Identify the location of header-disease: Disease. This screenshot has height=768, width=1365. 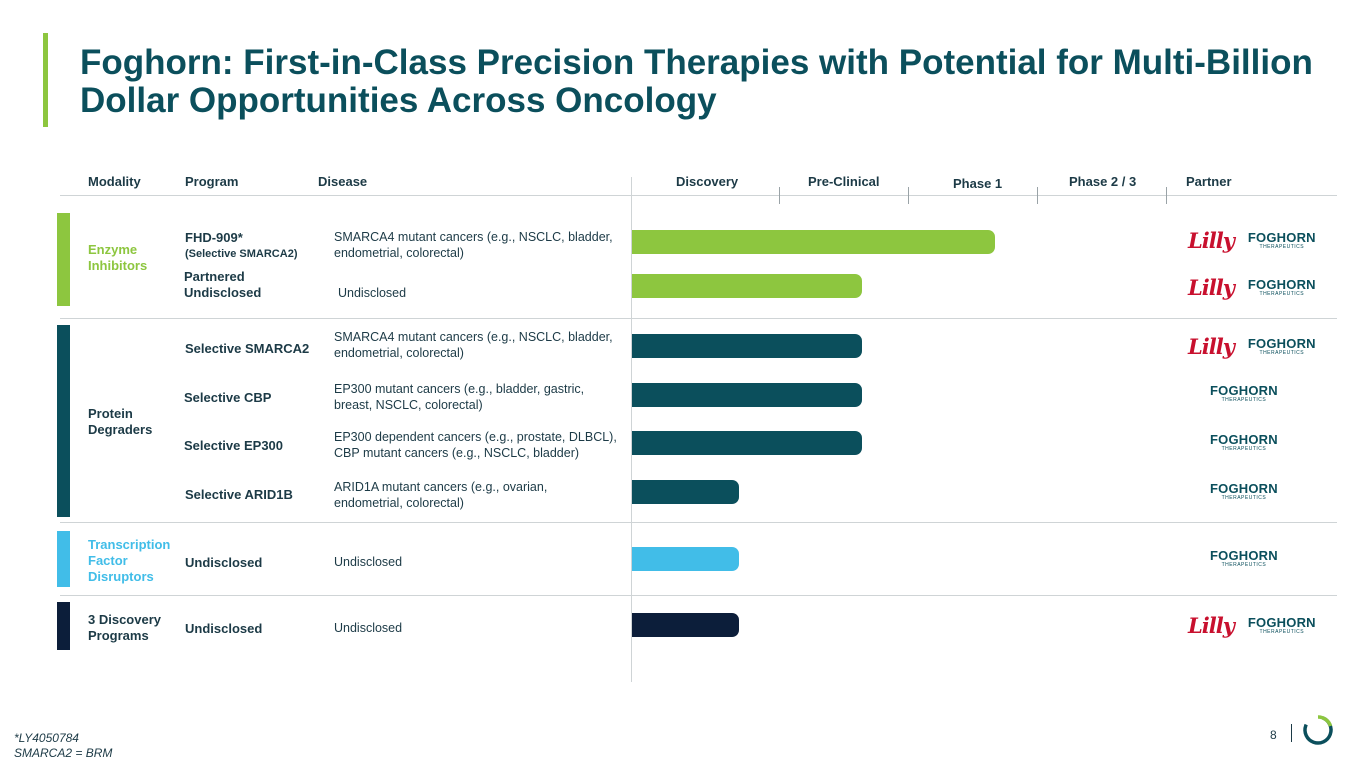
(343, 181).